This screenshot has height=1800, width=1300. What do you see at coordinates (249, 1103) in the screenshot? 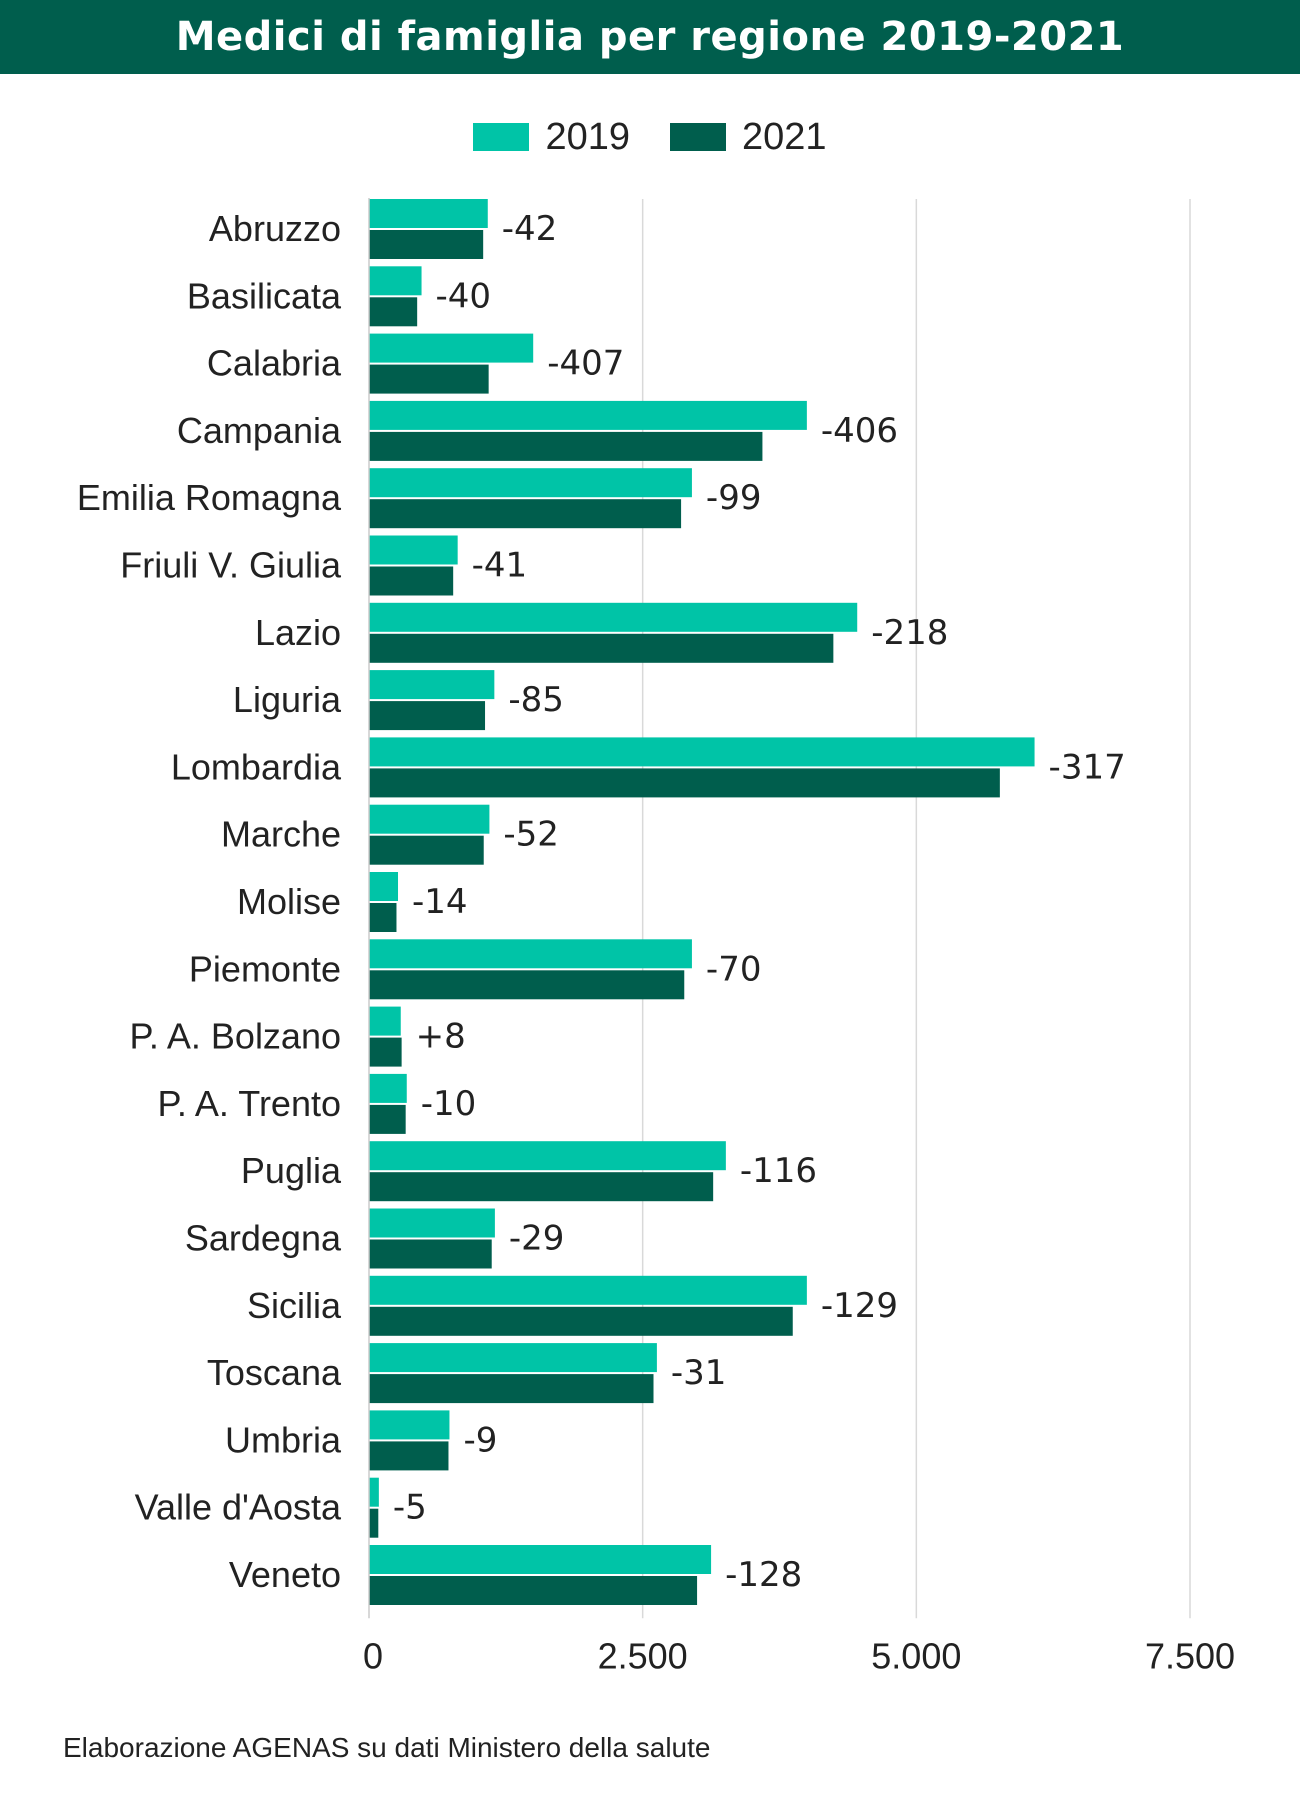
I see `category-label-13: P. A. Trento` at bounding box center [249, 1103].